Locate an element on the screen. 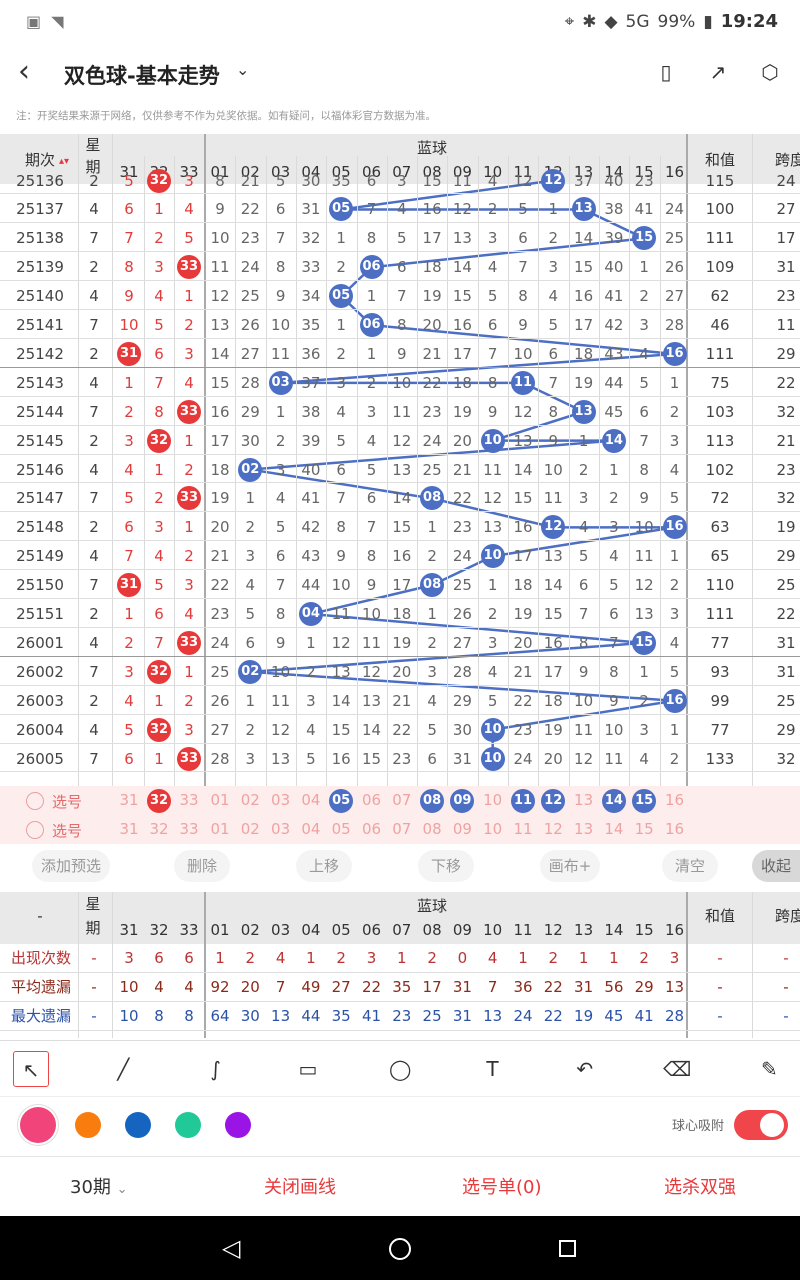 Image resolution: width=800 pixels, height=1280 pixels. blue-miss-cell: 2 is located at coordinates (644, 296).